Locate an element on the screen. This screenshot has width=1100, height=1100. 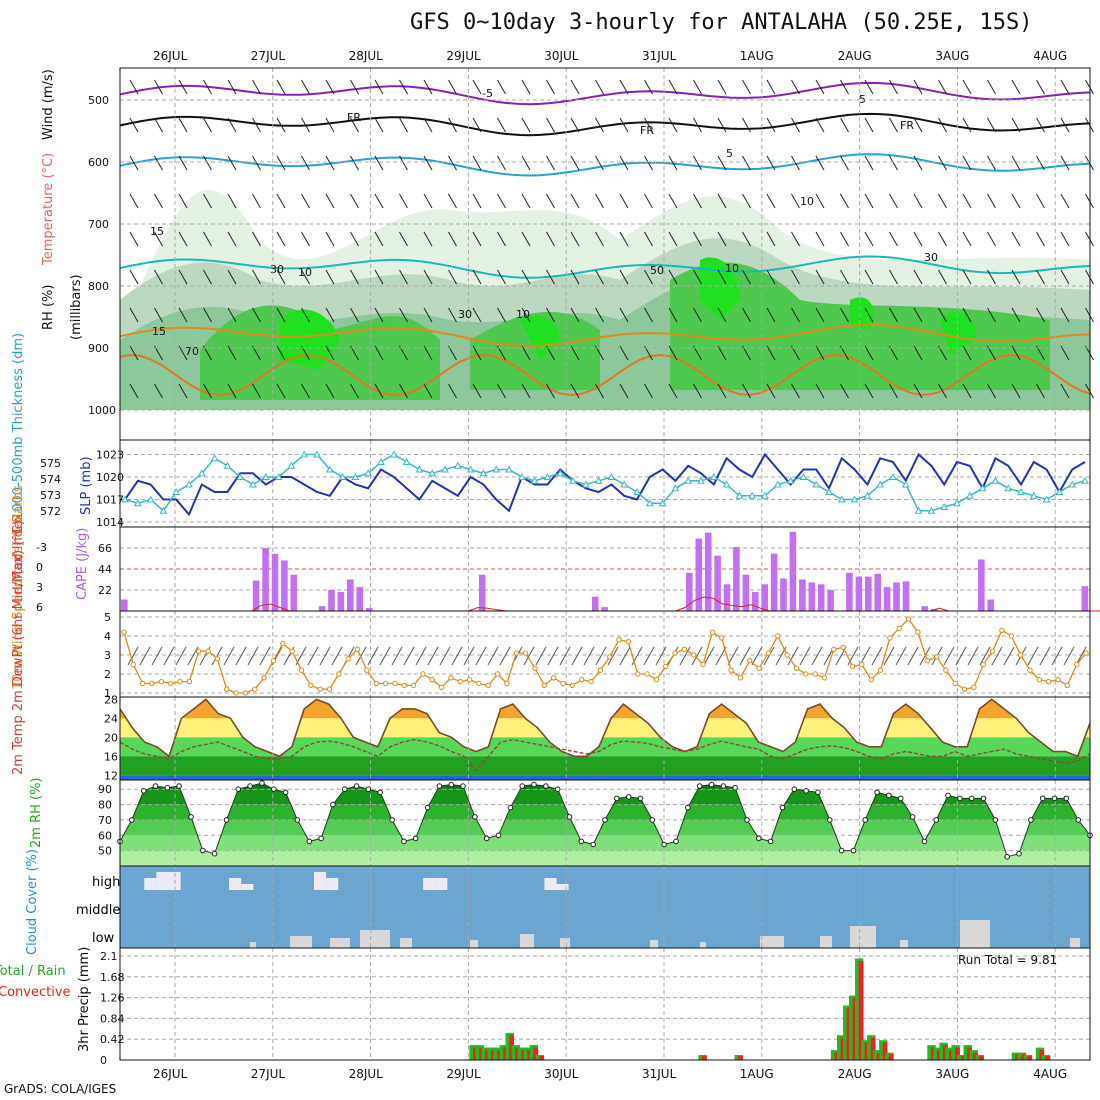
cloud-high-bar is located at coordinates (332, 884).